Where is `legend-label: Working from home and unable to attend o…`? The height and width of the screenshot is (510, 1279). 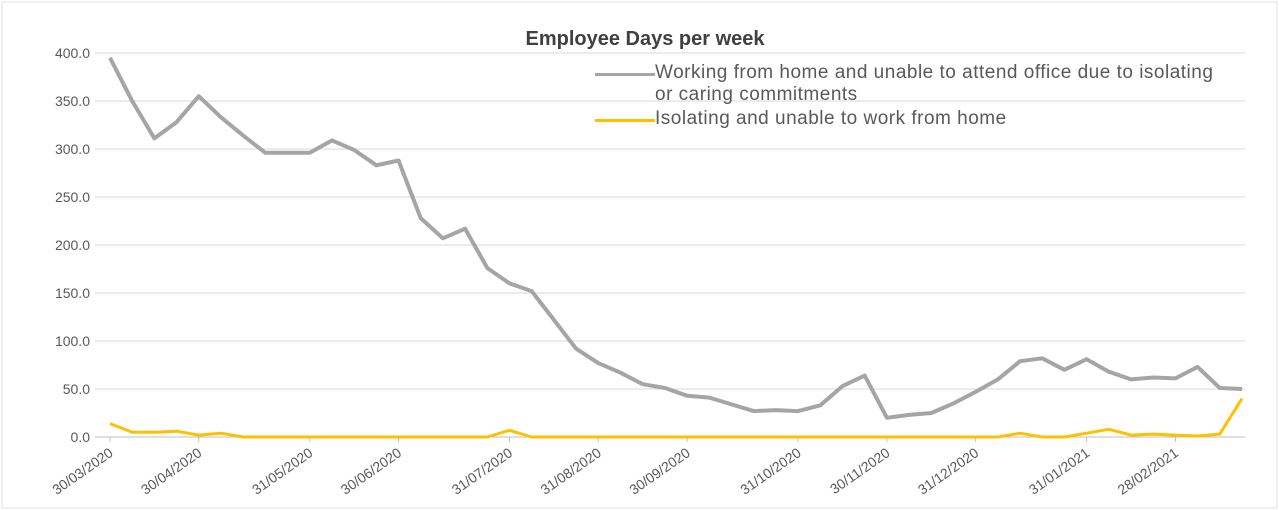 legend-label: Working from home and unable to attend o… is located at coordinates (934, 83).